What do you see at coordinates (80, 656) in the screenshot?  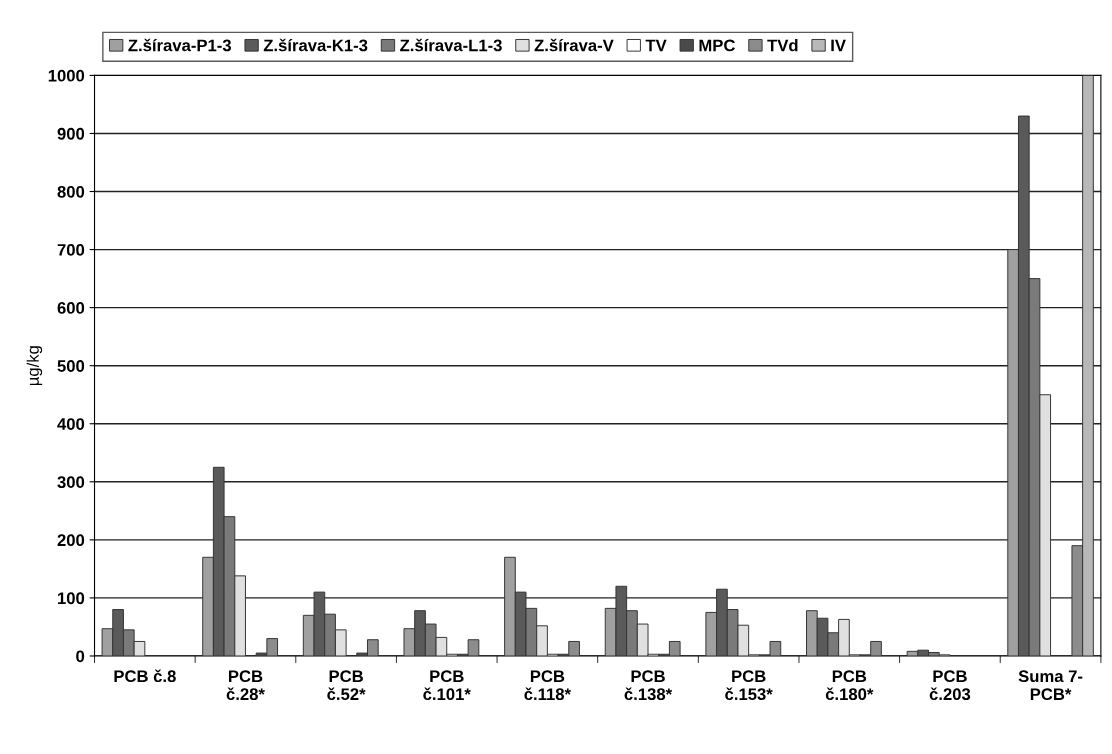 I see `y-tick-label: 0` at bounding box center [80, 656].